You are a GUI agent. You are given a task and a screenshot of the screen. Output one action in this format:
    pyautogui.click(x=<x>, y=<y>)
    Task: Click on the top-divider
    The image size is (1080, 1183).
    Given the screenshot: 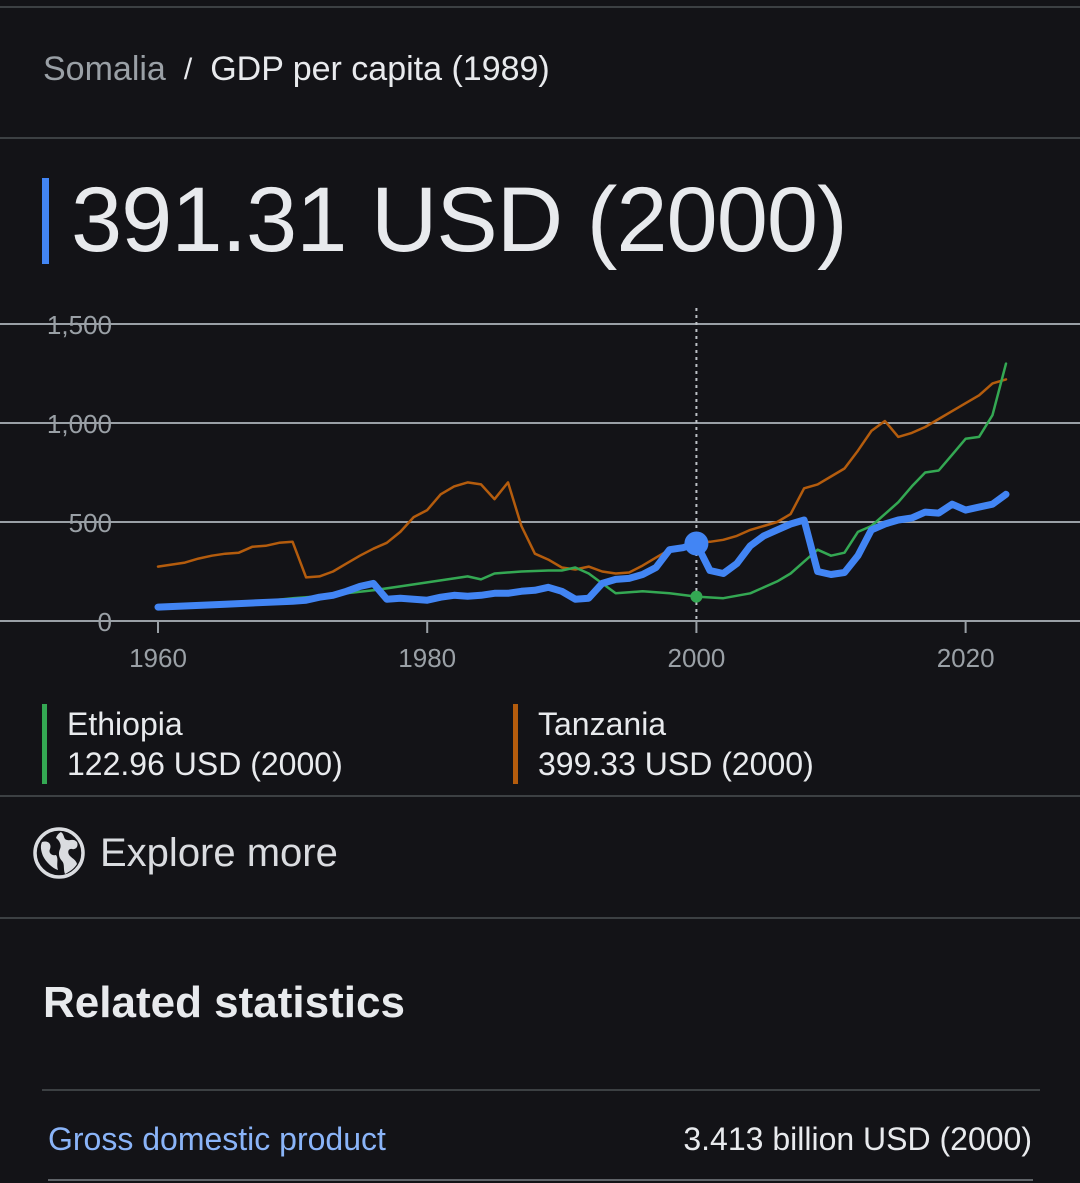 What is the action you would take?
    pyautogui.click(x=540, y=7)
    